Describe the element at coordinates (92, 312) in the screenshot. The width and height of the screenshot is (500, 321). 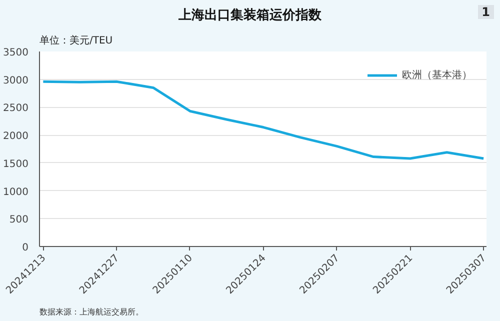
I see `source-note: 数据来源：上海航运交易所。` at that location.